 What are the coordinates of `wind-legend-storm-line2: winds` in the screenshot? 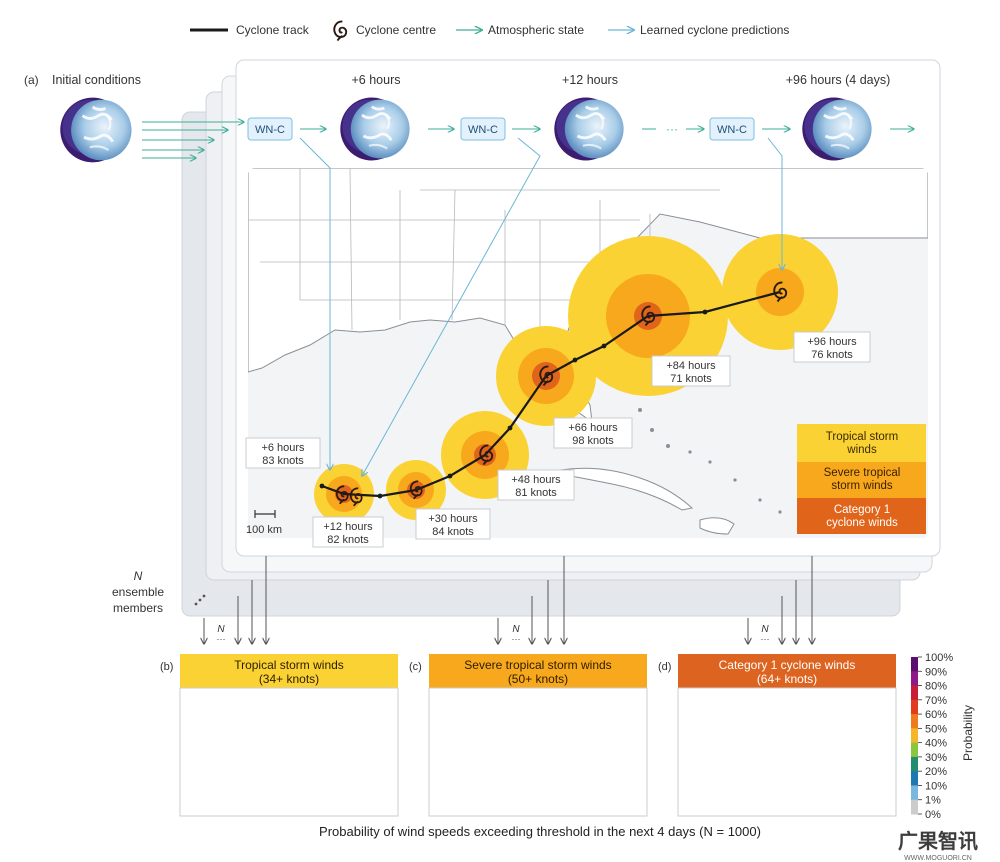 It's located at (861, 450).